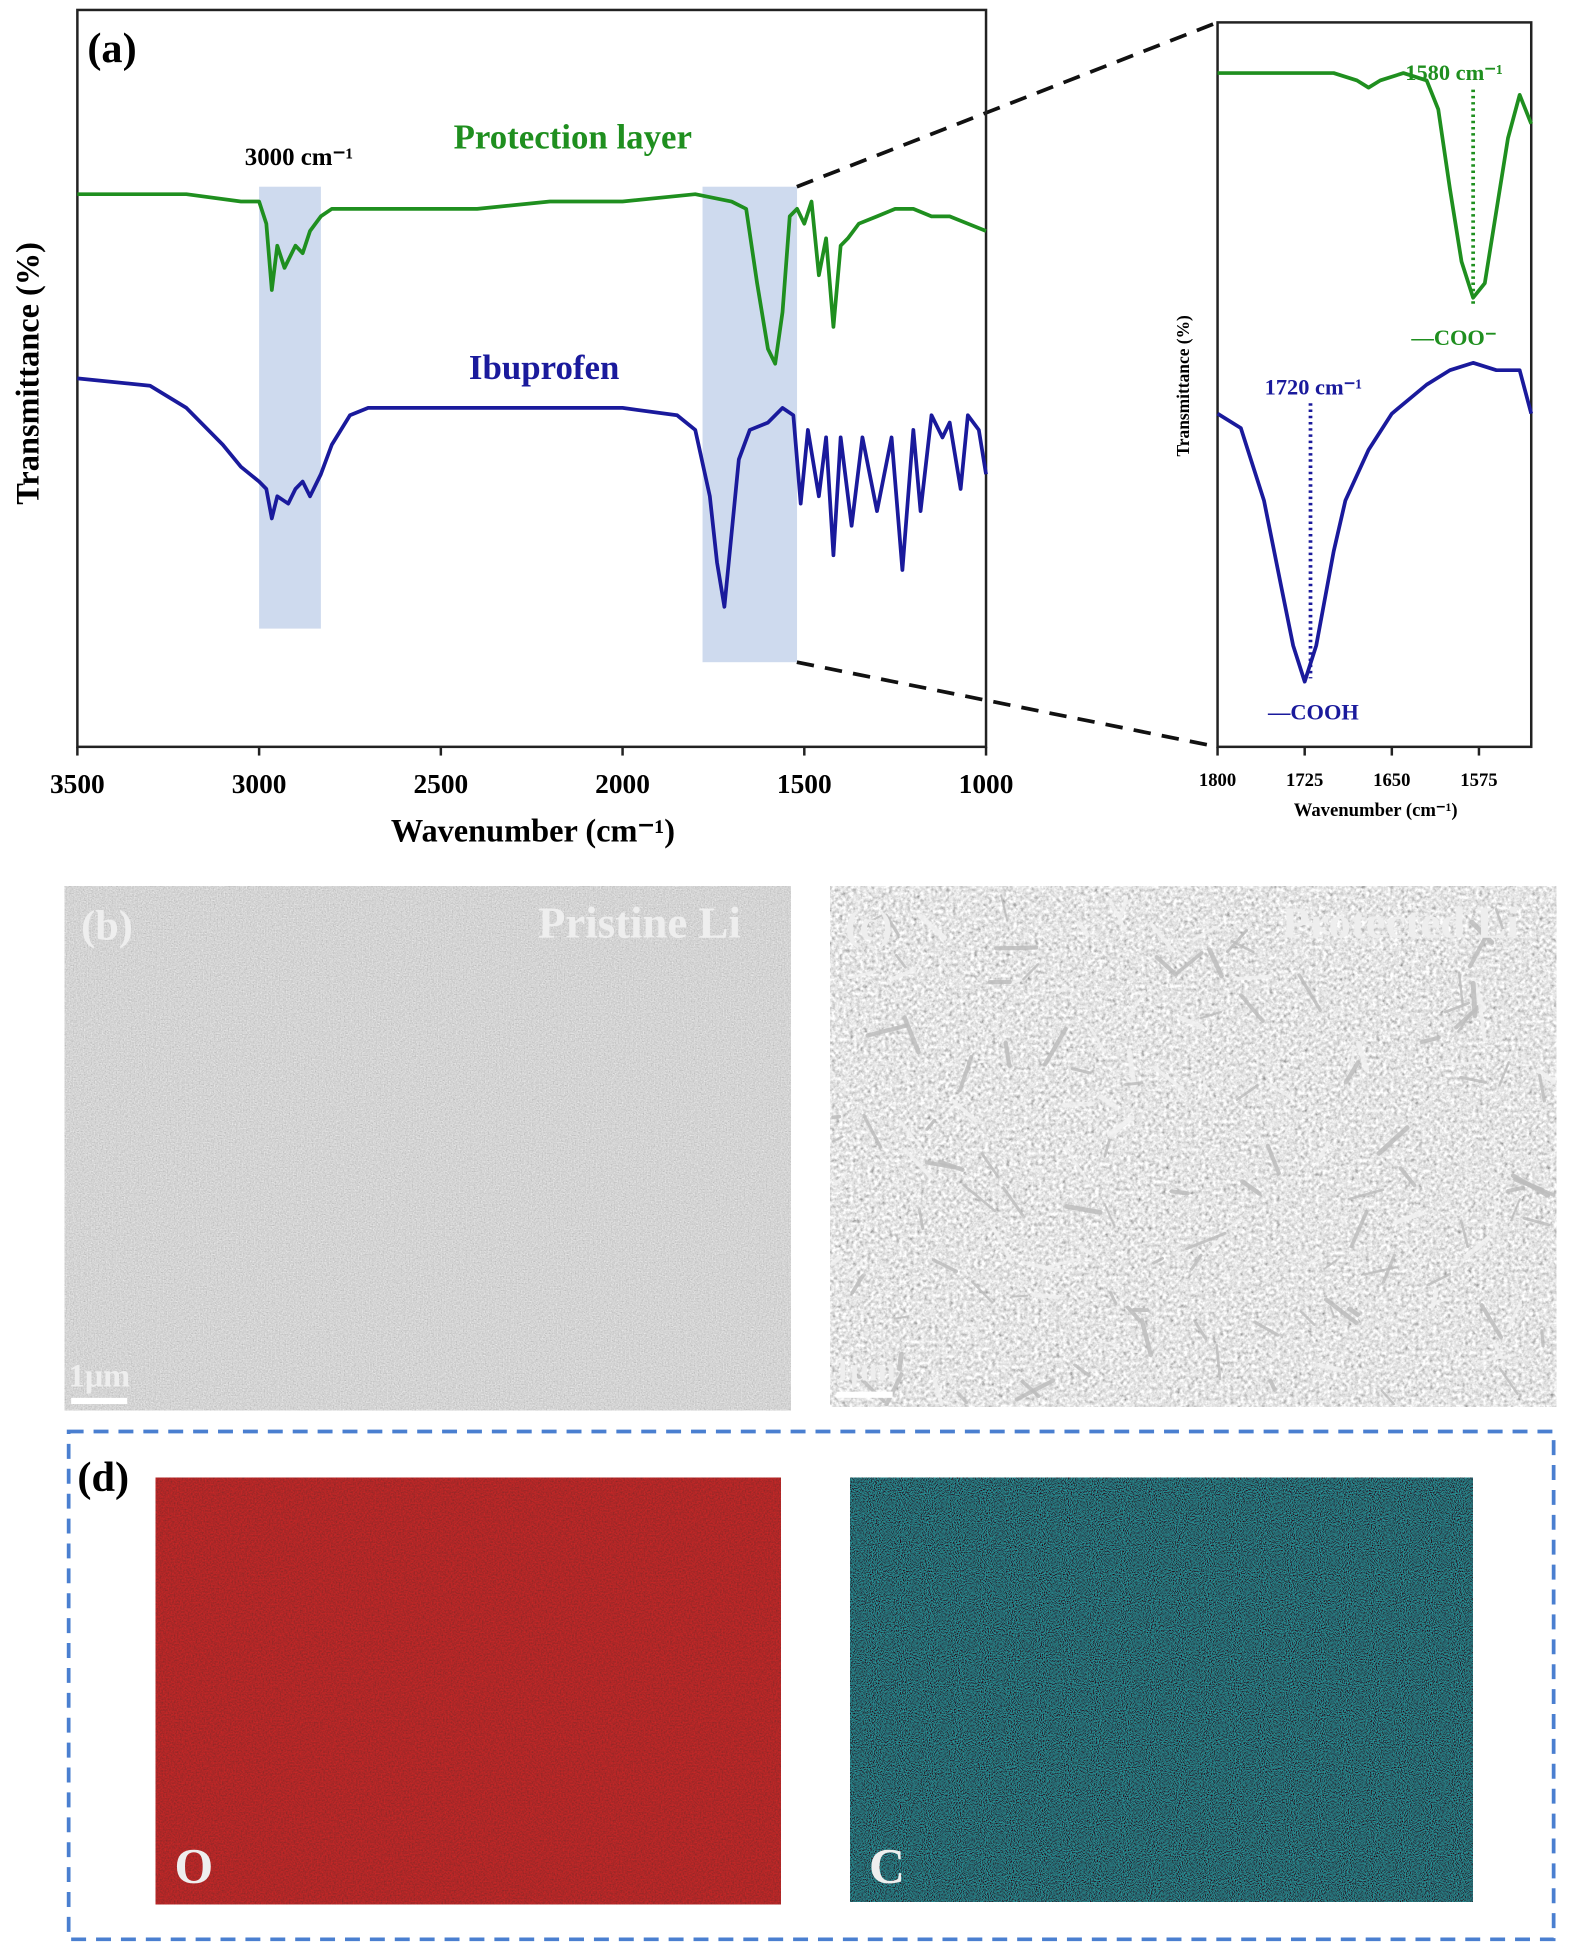 This screenshot has height=1953, width=1575. What do you see at coordinates (440, 784) in the screenshot?
I see `x-tick-label: 2500` at bounding box center [440, 784].